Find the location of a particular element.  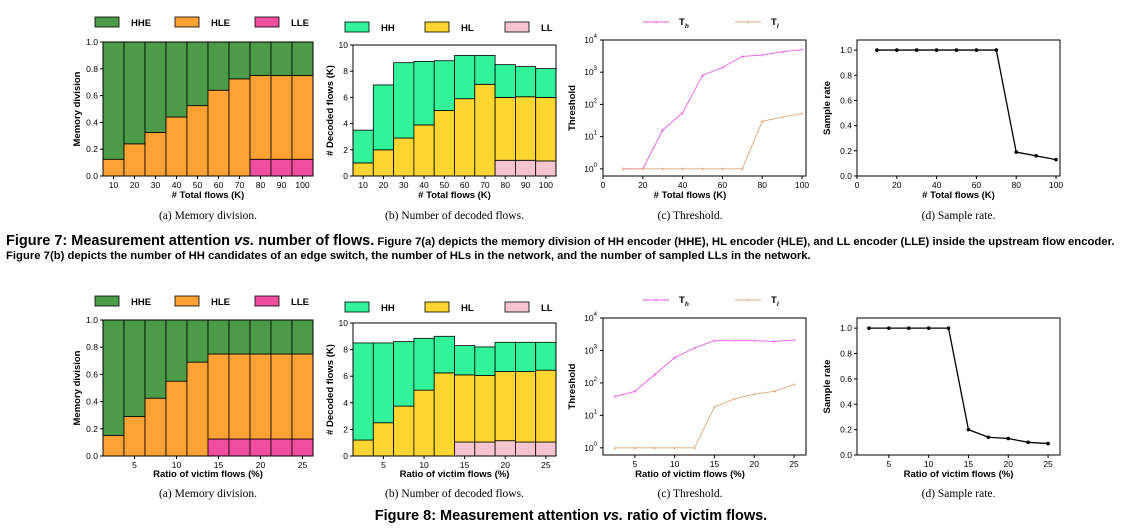

chart-8b-legend-label: LL is located at coordinates (547, 308).